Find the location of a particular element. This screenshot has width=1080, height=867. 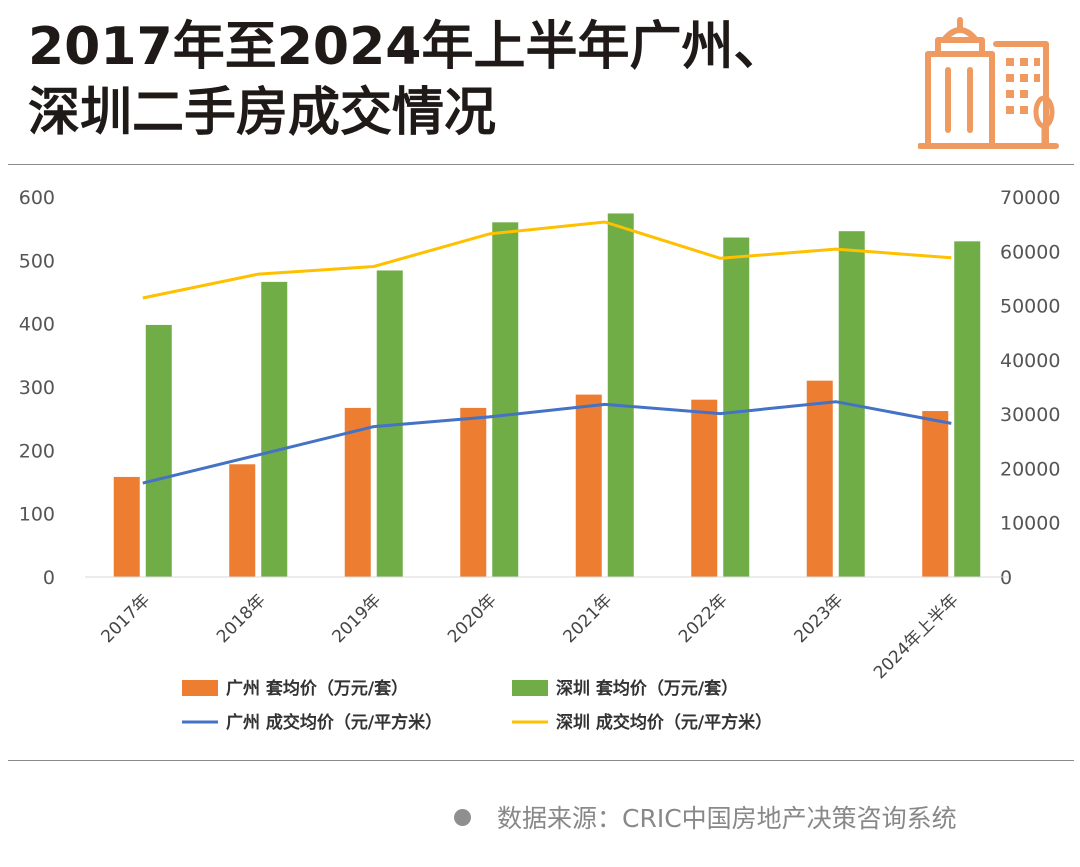

footer-divider is located at coordinates (541, 760).